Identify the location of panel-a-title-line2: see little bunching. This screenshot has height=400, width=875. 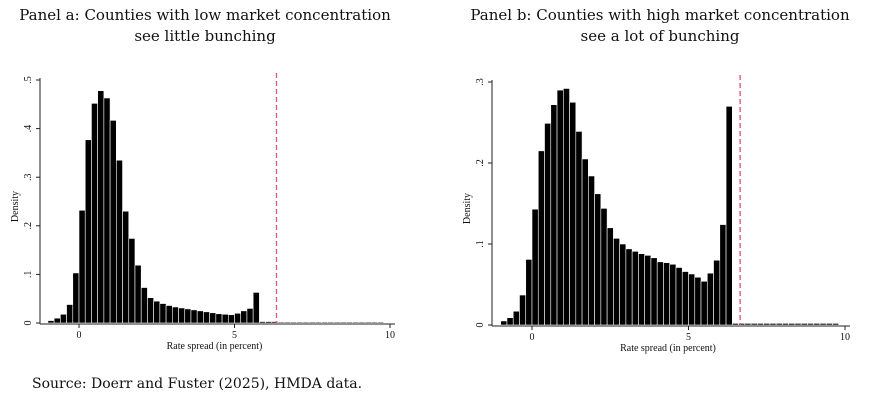
(205, 36).